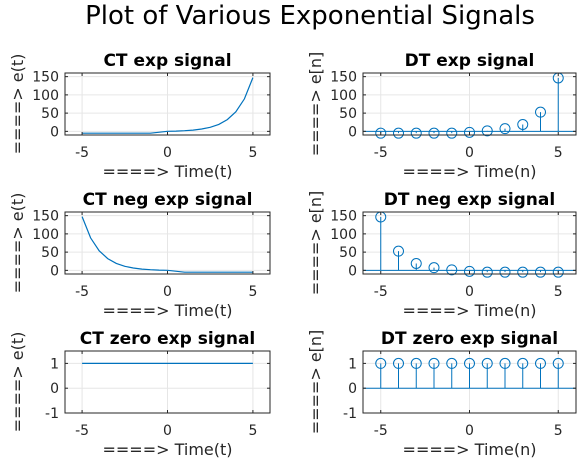 The width and height of the screenshot is (585, 468). Describe the element at coordinates (310, 16) in the screenshot. I see `figure-title: Plot of Various Exponential Signals` at that location.